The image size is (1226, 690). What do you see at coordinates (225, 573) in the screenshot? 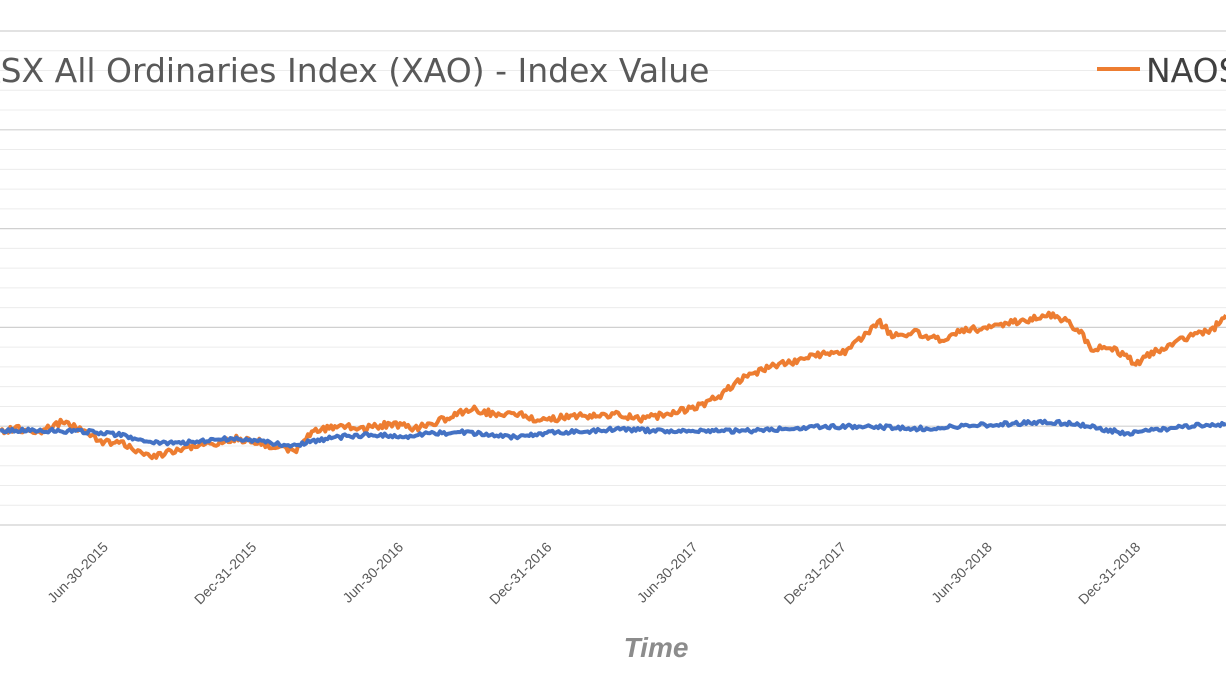
I see `x-tick-label: Dec-31-2015` at bounding box center [225, 573].